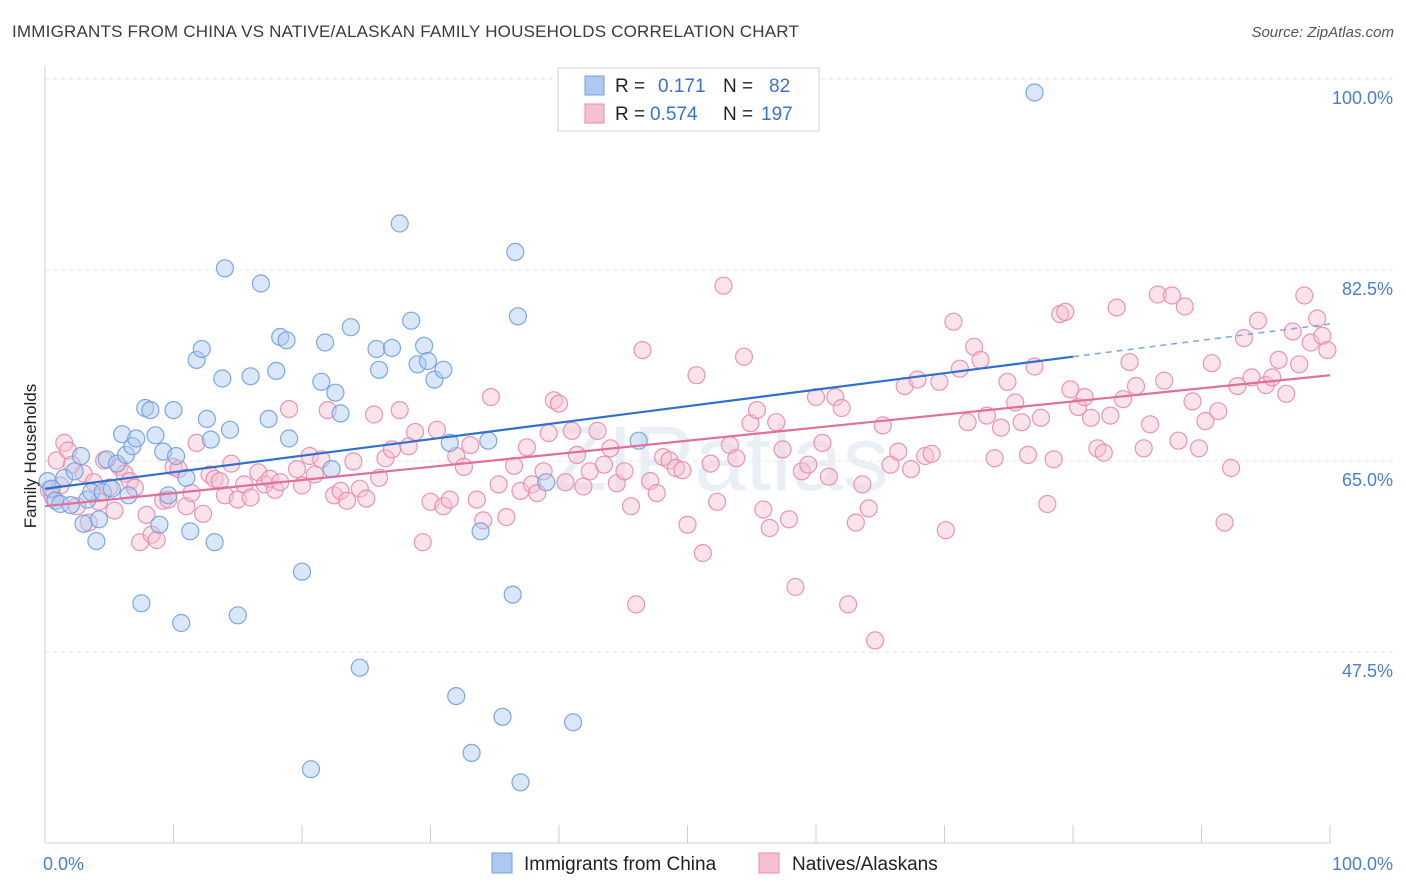  I want to click on bottom-legend-label-natives: Natives/Alaskans, so click(865, 864).